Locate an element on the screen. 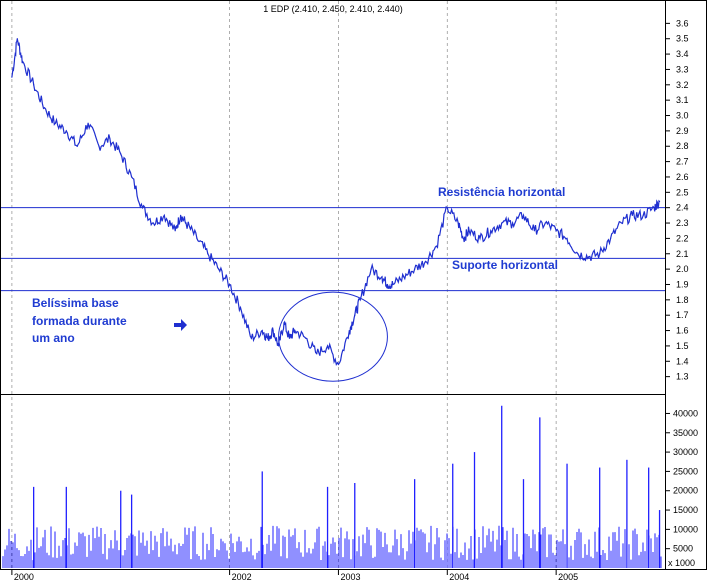 The height and width of the screenshot is (582, 707). x-tick-label: 2003 is located at coordinates (350, 577).